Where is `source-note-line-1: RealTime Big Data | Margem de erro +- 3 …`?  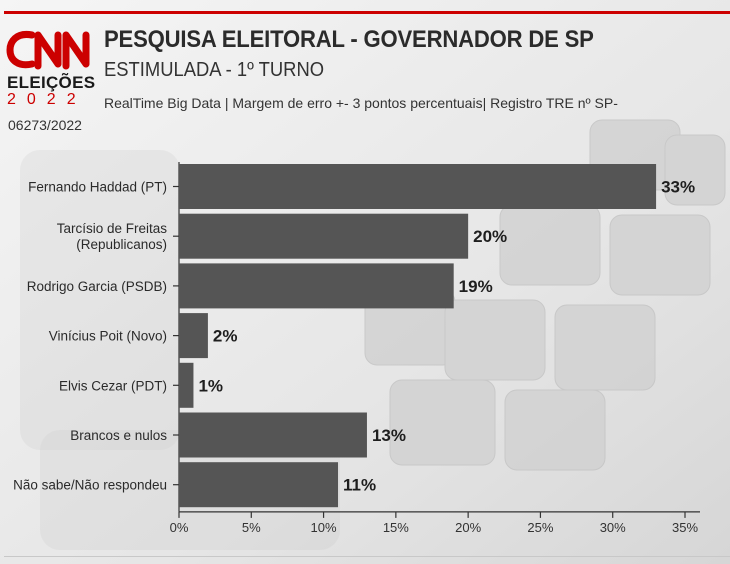
source-note-line-1: RealTime Big Data | Margem de erro +- 3 … is located at coordinates (361, 103).